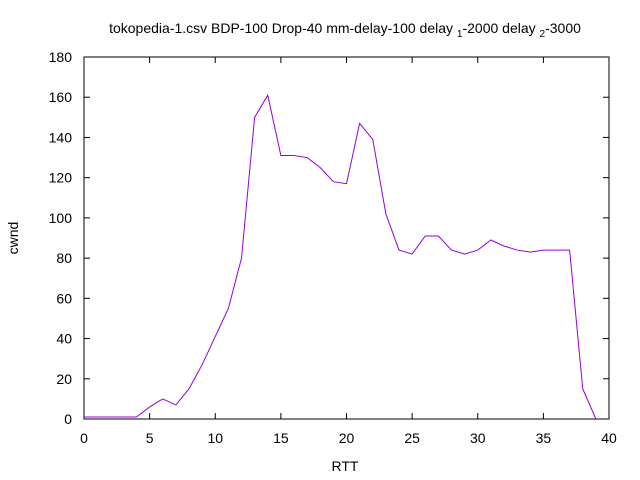  What do you see at coordinates (64, 298) in the screenshot?
I see `y-tick-label: 60` at bounding box center [64, 298].